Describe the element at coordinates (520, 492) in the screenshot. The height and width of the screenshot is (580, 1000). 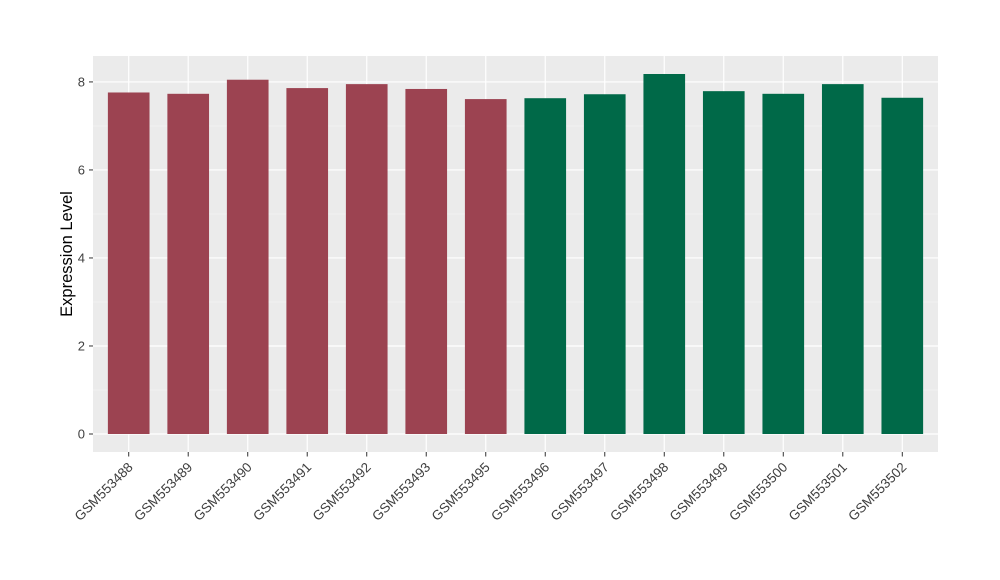
I see `x-tick-label: GSM553496` at that location.